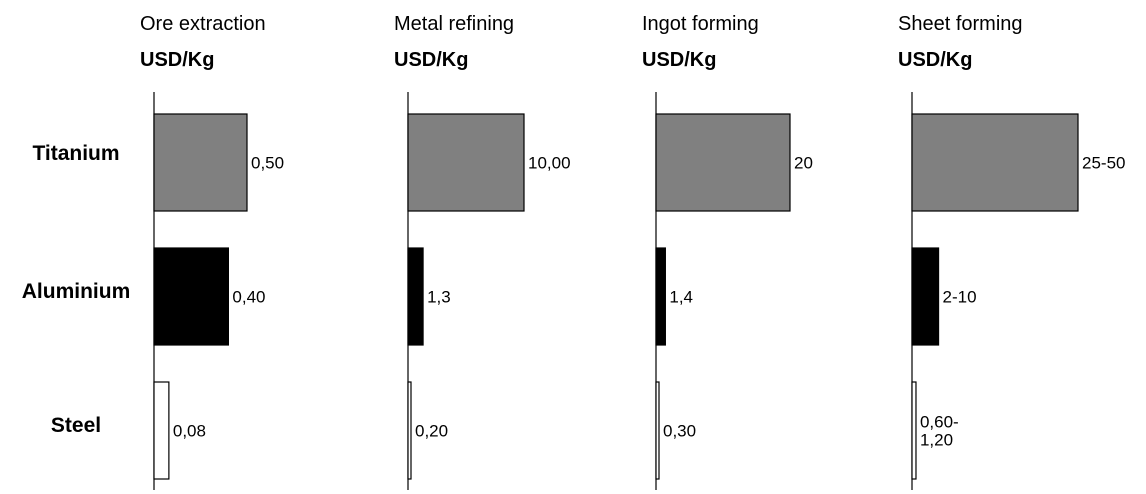 This screenshot has height=494, width=1146. I want to click on panel-title-sheet-forming: Sheet forming, so click(960, 24).